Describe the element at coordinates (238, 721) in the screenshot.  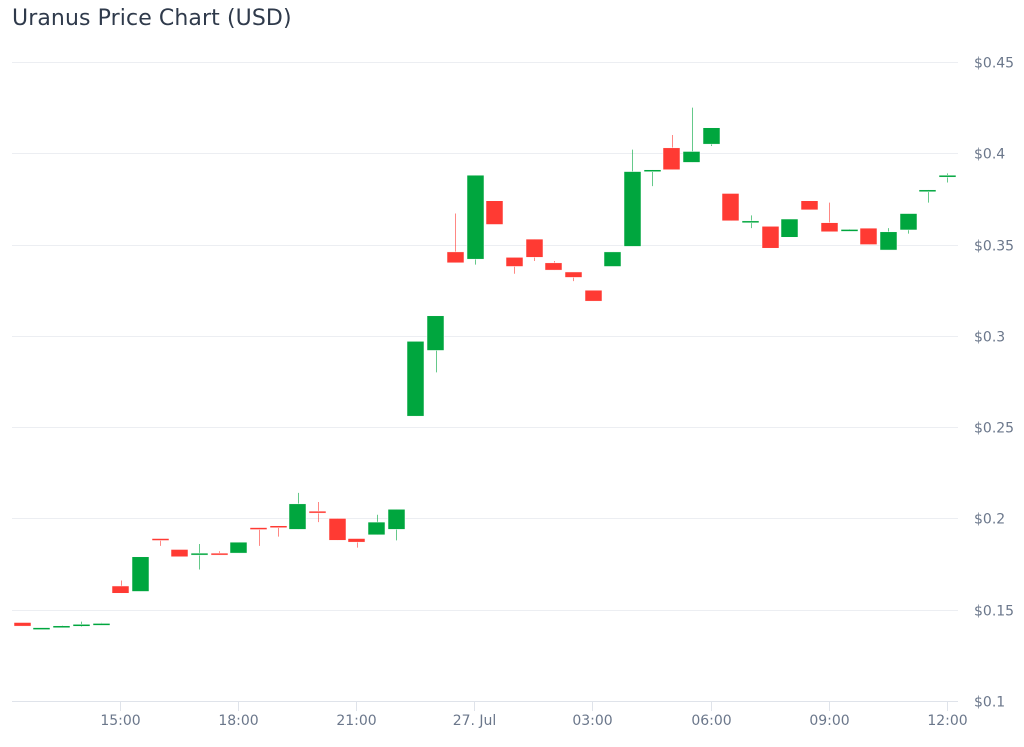
I see `x-tick-label: 18:00` at that location.